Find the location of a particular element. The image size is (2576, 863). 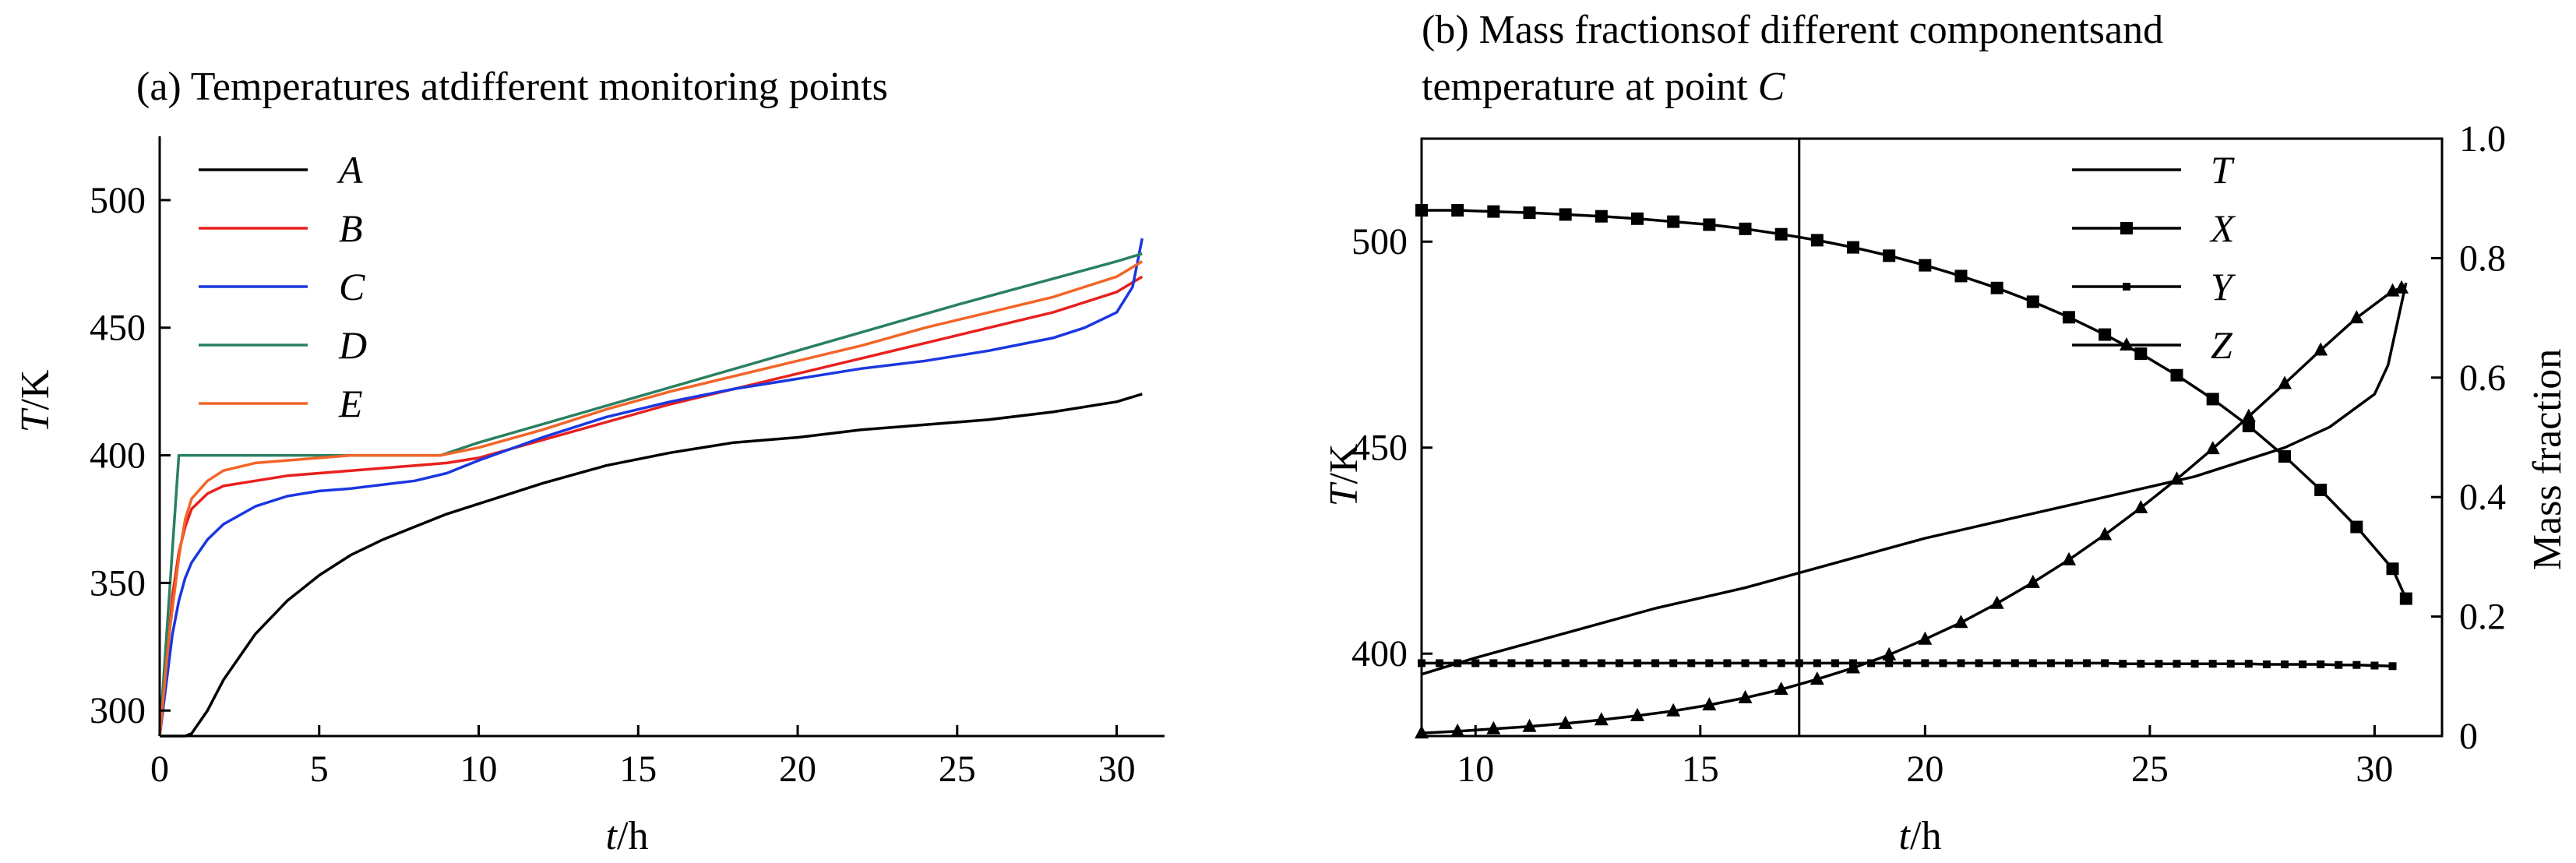

panel-b-x-tick-label: 10 is located at coordinates (1475, 769).